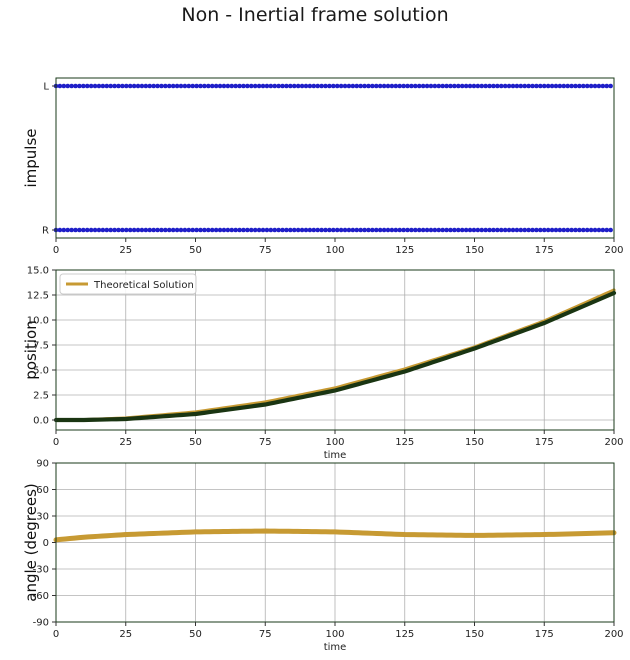 The width and height of the screenshot is (630, 660). I want to click on x-tick-label: 100, so click(334, 442).